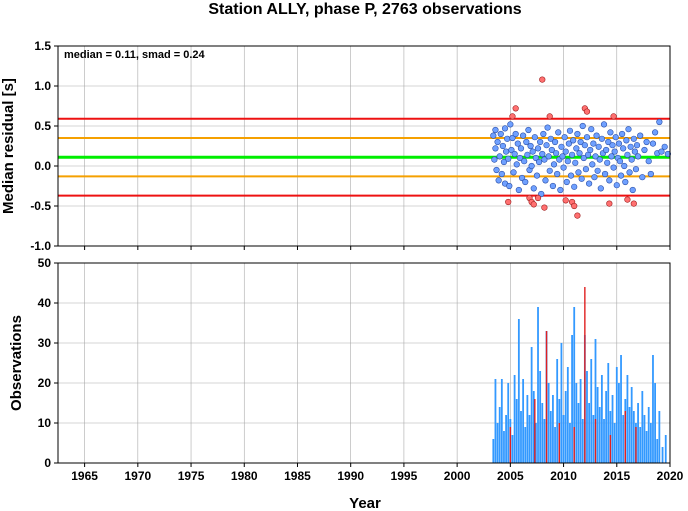  I want to click on year-tick-label: 1970, so click(137, 476).